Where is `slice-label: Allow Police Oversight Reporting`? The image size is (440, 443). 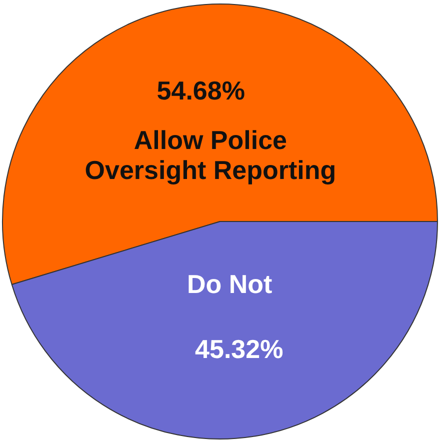 slice-label: Allow Police Oversight Reporting is located at coordinates (210, 155).